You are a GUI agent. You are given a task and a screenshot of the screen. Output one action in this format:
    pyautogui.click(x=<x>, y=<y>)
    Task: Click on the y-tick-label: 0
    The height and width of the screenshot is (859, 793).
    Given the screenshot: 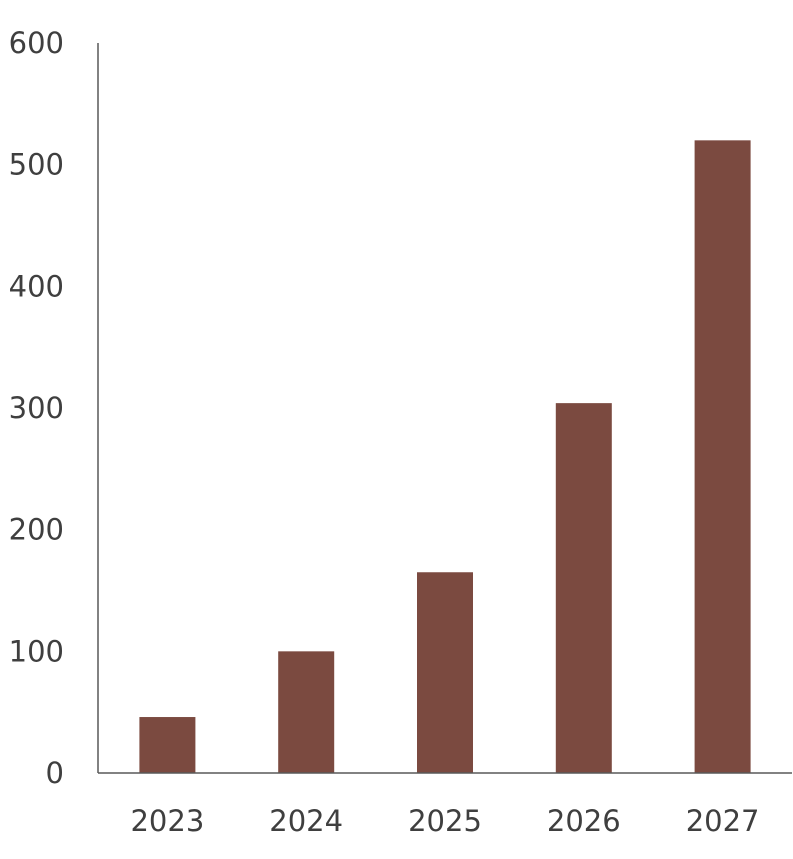 What is the action you would take?
    pyautogui.click(x=55, y=773)
    